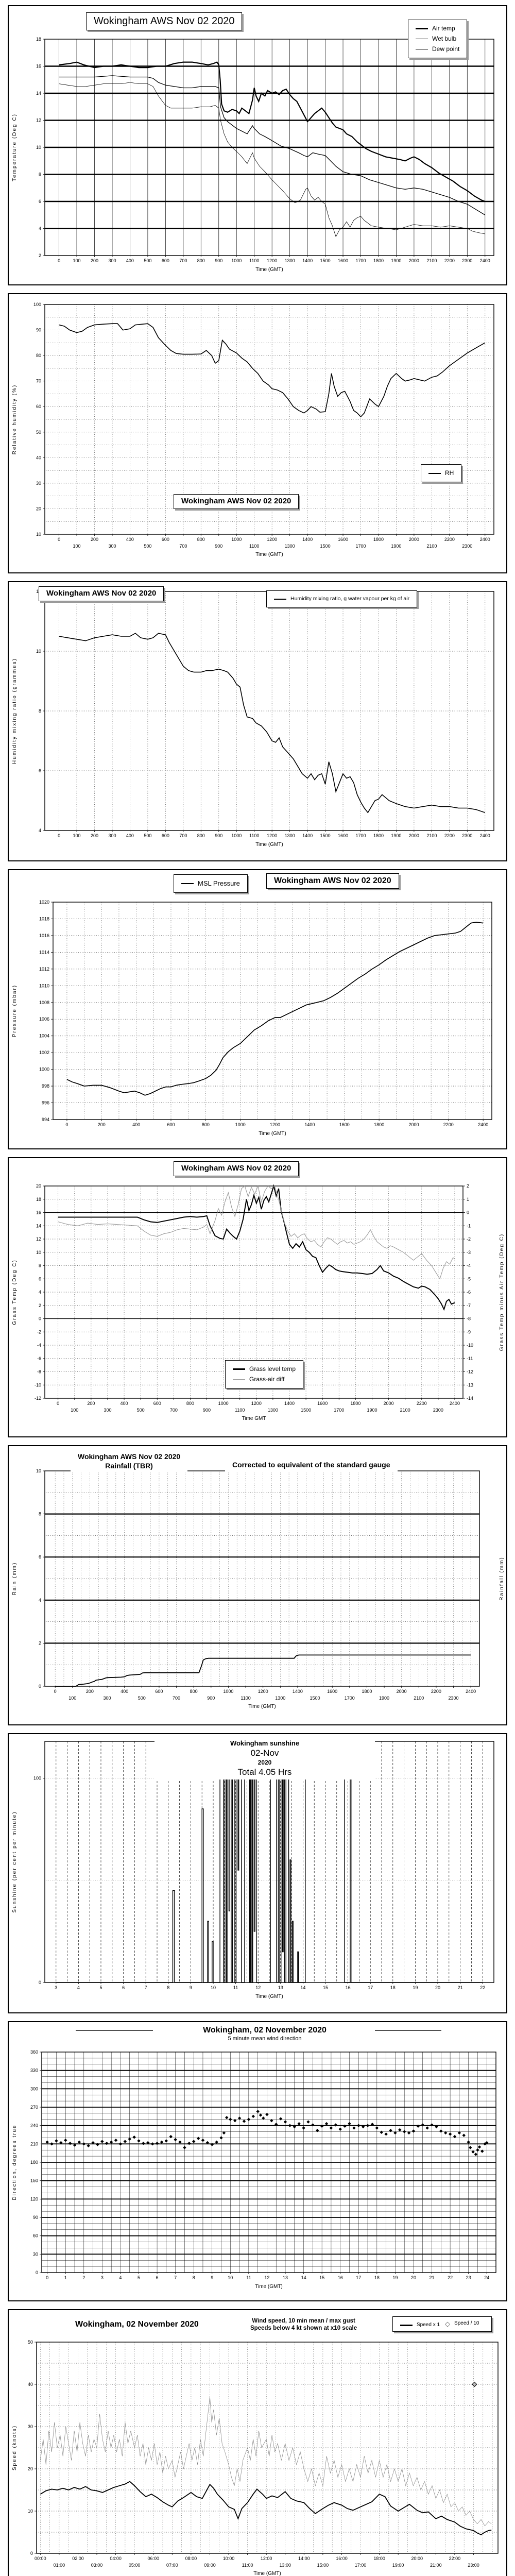  I want to click on diamond-marker-icon: ◇, so click(448, 2324).